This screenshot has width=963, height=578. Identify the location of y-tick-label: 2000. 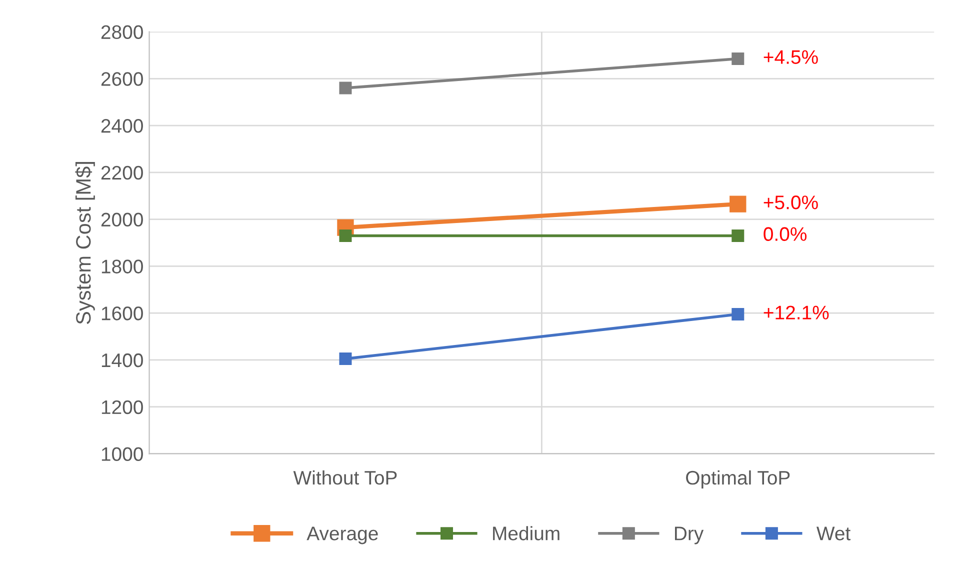
(122, 219).